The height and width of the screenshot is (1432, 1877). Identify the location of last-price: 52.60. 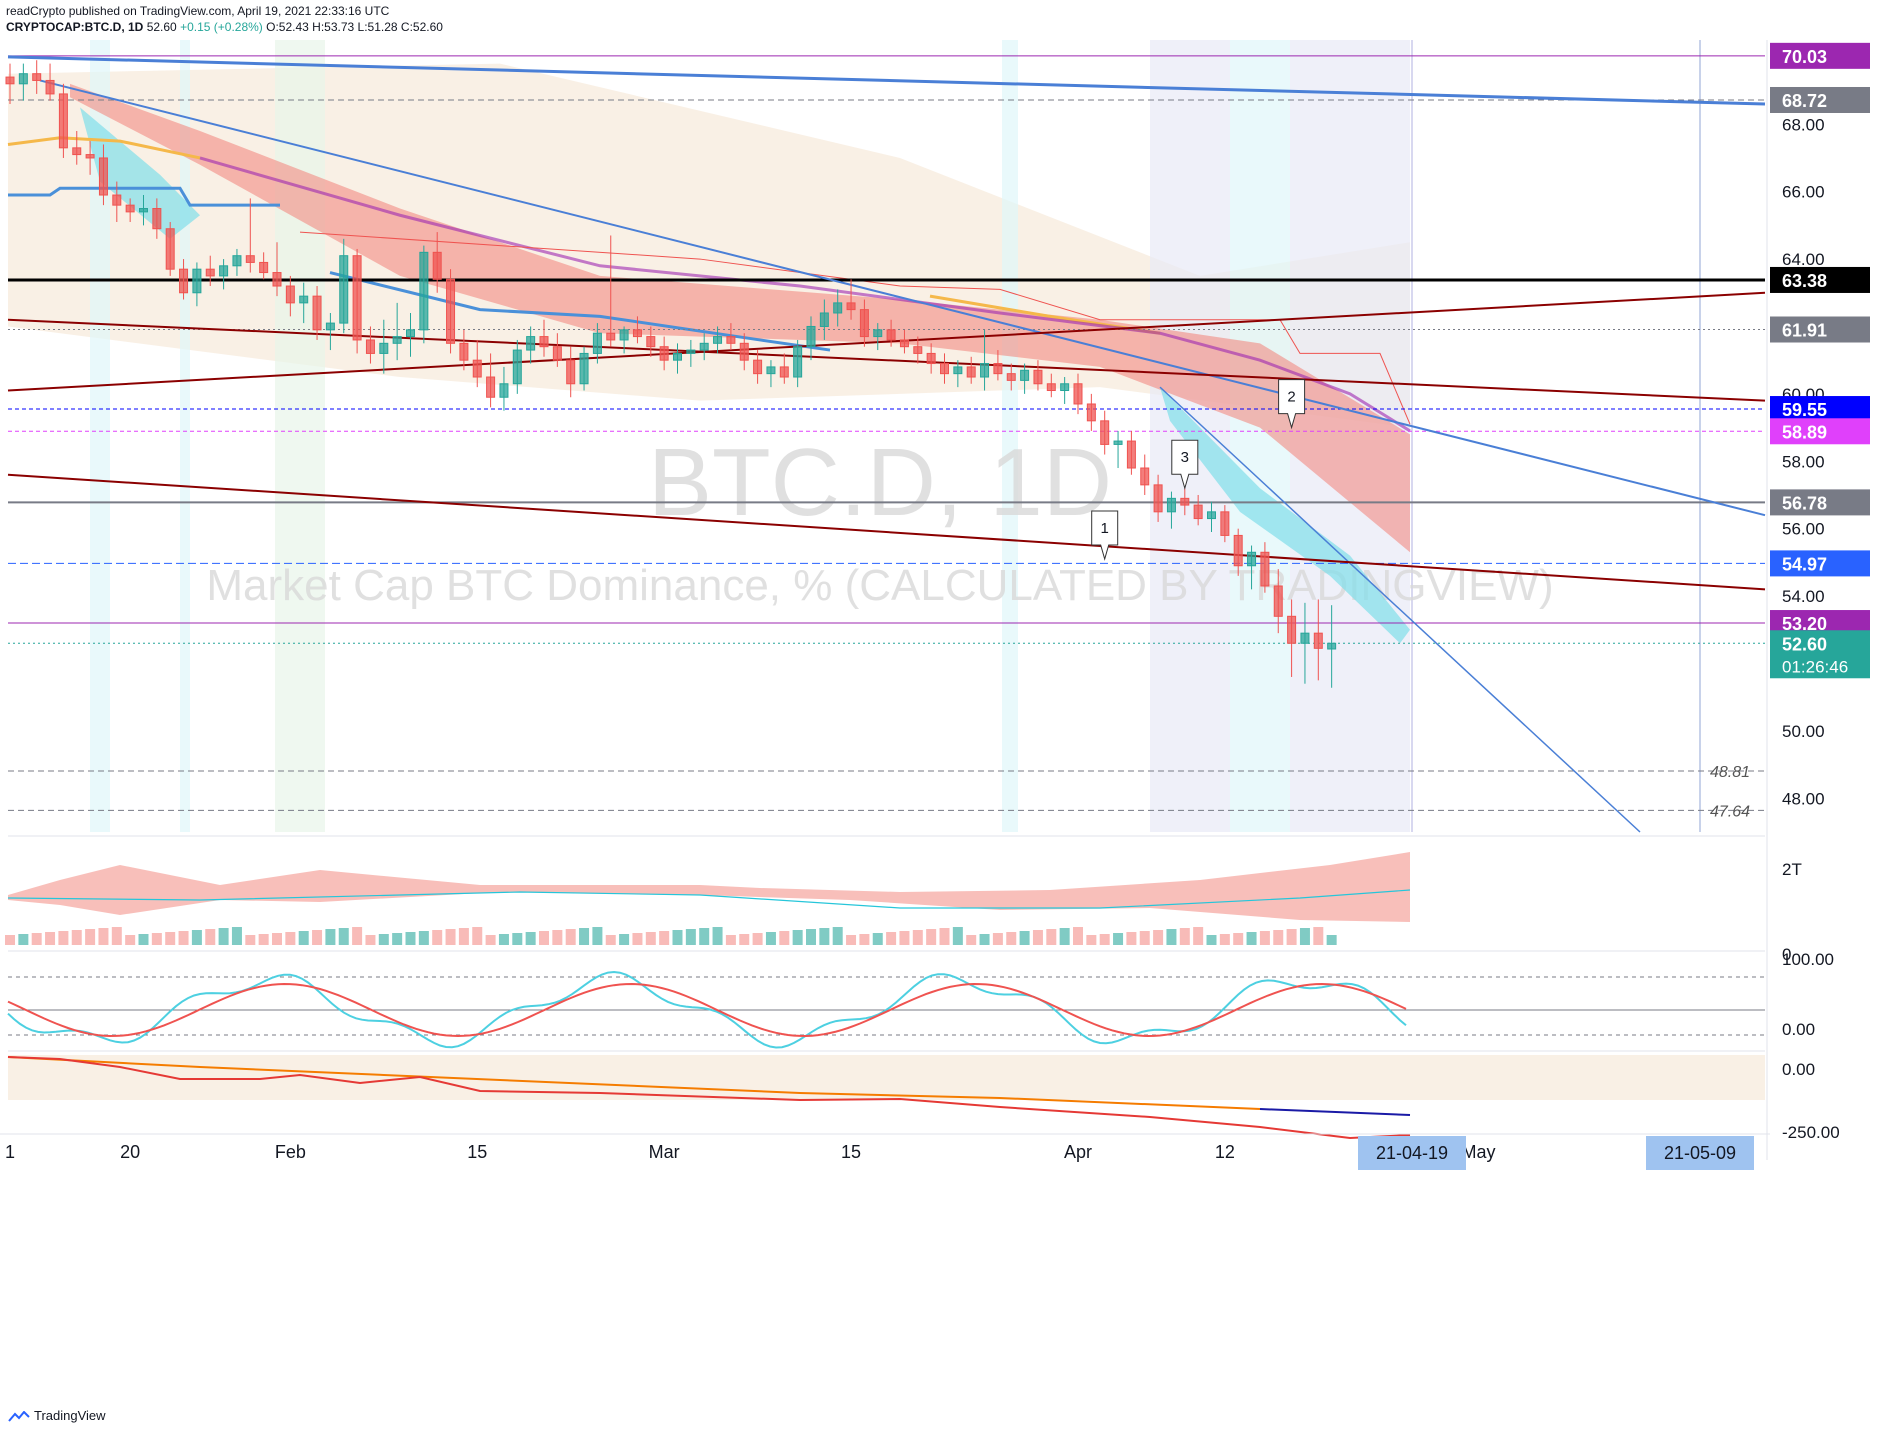
(161, 27).